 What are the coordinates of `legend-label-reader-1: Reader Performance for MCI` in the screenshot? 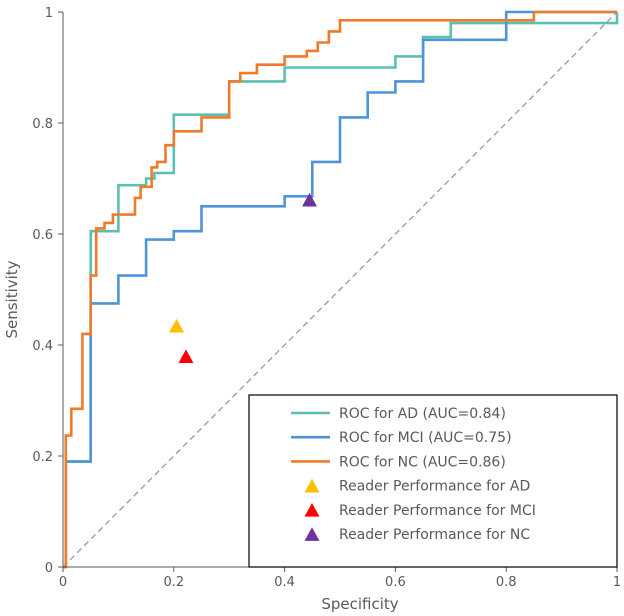 It's located at (437, 511).